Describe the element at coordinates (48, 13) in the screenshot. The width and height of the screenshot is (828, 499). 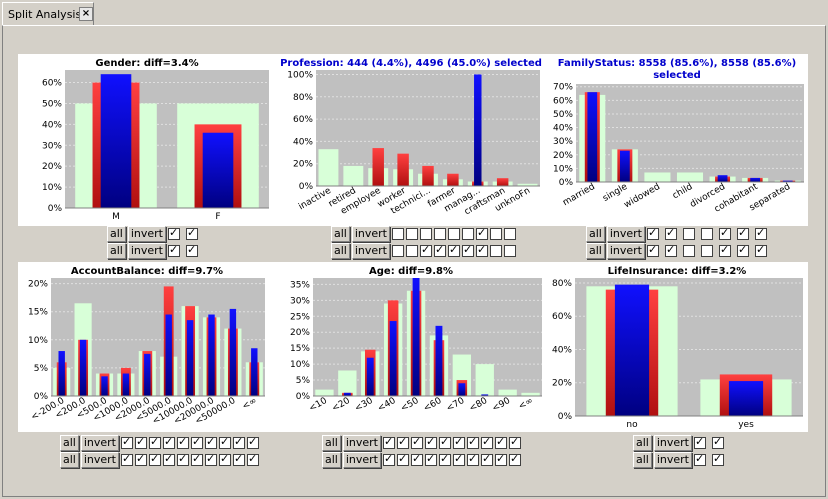
I see `tab-split-analysis: Split Analysis ×` at that location.